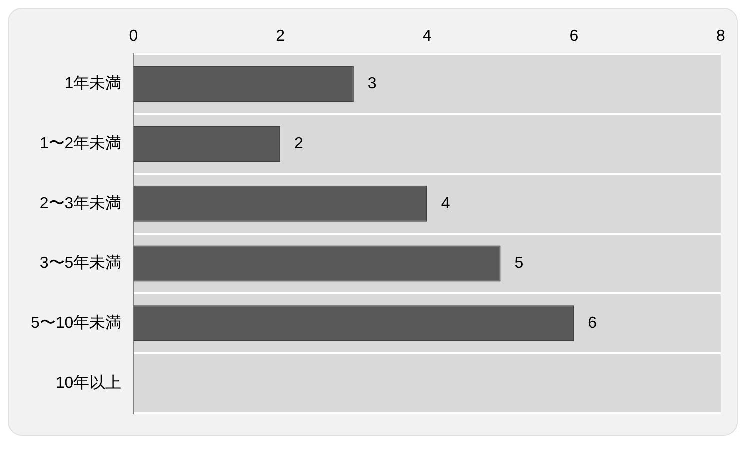 This screenshot has height=450, width=746. What do you see at coordinates (93, 83) in the screenshot?
I see `y-tick-label: 1年未満` at bounding box center [93, 83].